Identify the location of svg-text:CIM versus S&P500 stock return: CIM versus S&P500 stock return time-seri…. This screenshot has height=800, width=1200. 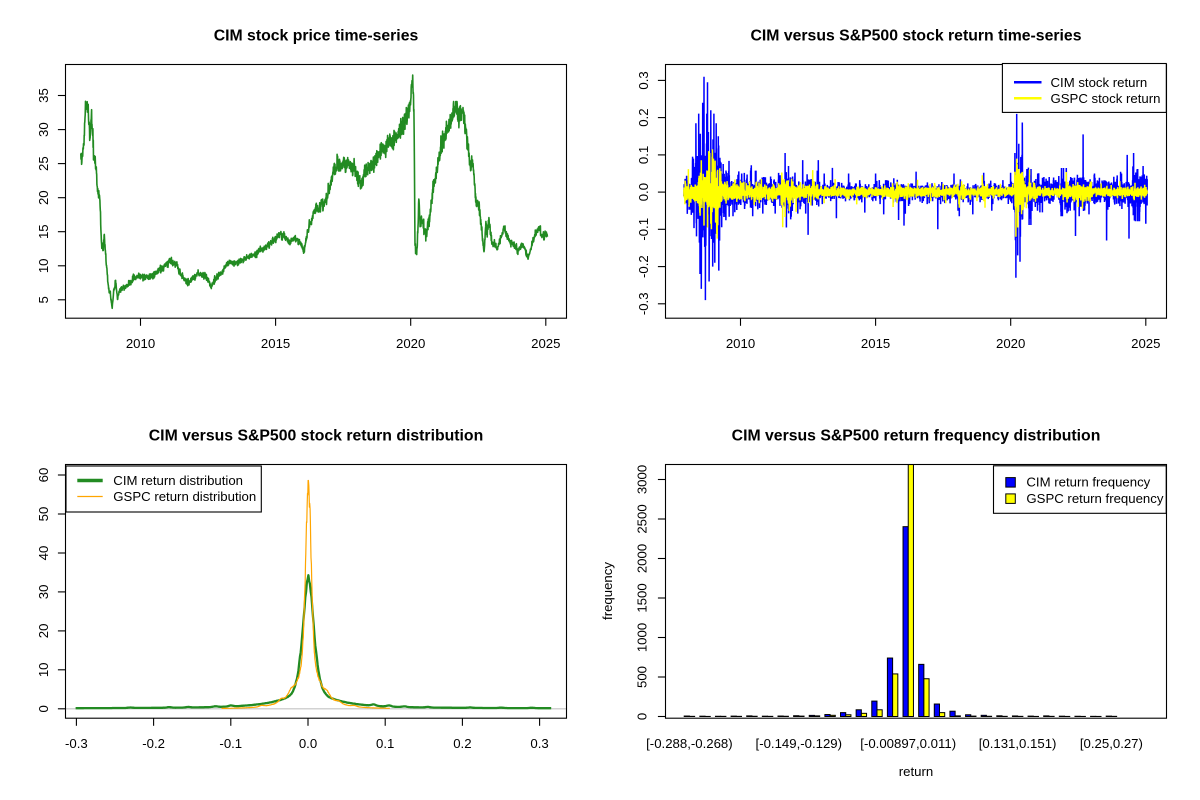
(915, 36).